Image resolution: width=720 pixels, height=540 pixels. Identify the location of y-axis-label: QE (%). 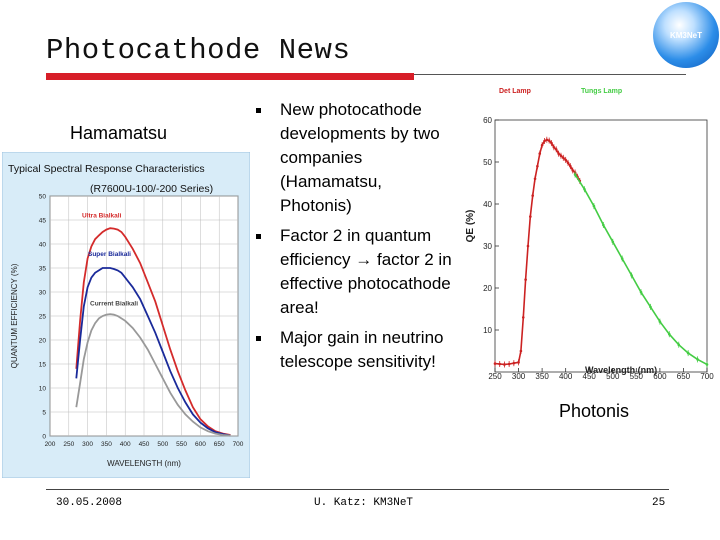
(470, 226).